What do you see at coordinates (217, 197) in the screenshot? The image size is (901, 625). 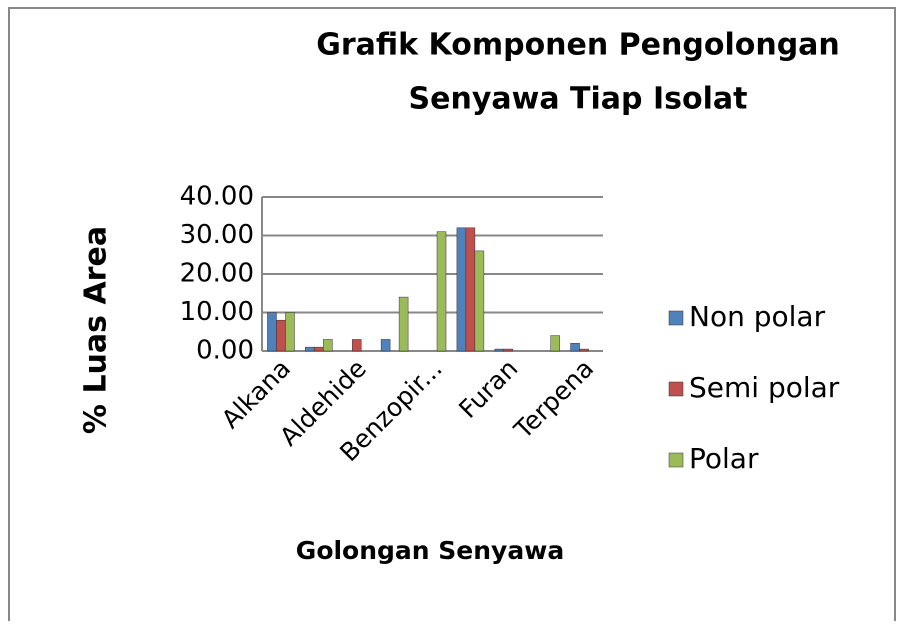 I see `y-tick-label: 40.00` at bounding box center [217, 197].